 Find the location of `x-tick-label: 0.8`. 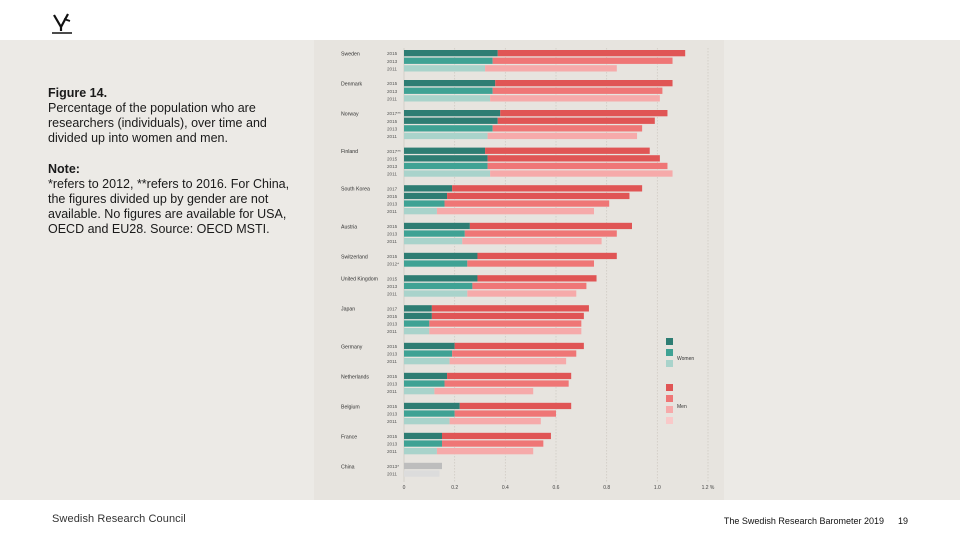

x-tick-label: 0.8 is located at coordinates (606, 488).